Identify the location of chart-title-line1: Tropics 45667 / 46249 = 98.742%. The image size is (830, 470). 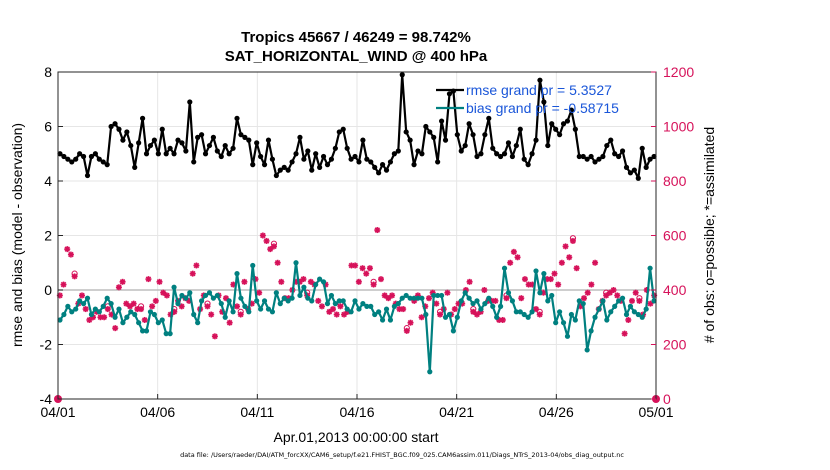
(356, 37).